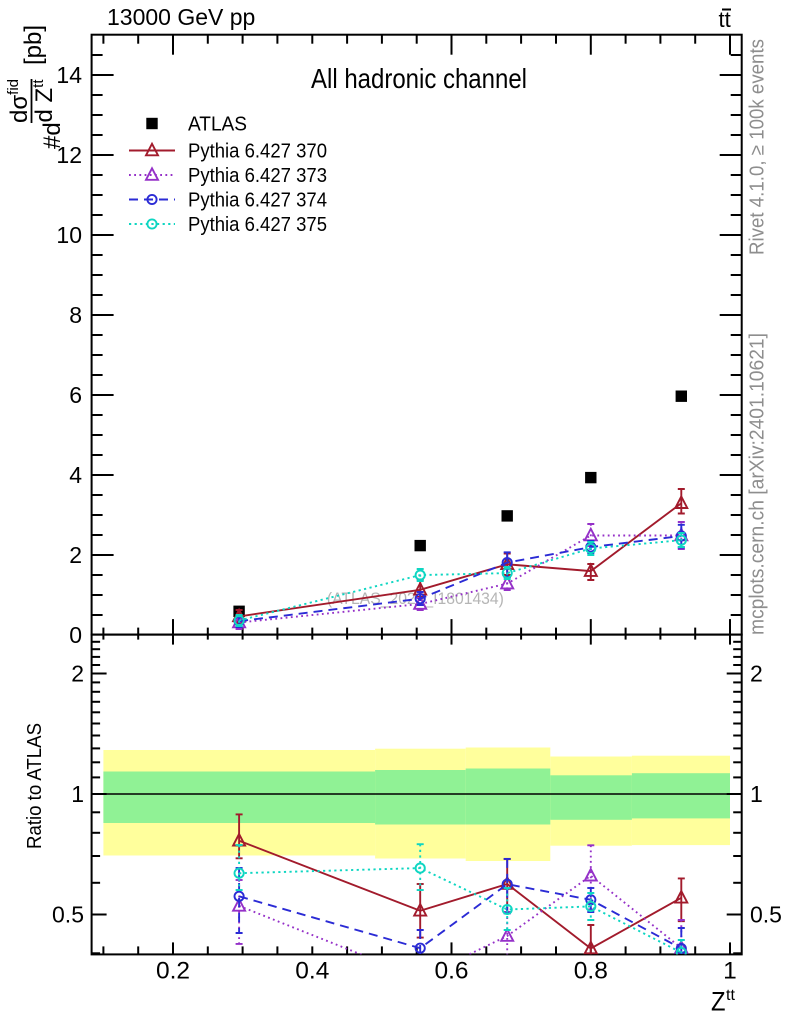 The height and width of the screenshot is (1029, 786). What do you see at coordinates (75, 635) in the screenshot?
I see `svg-text: 0` at bounding box center [75, 635].